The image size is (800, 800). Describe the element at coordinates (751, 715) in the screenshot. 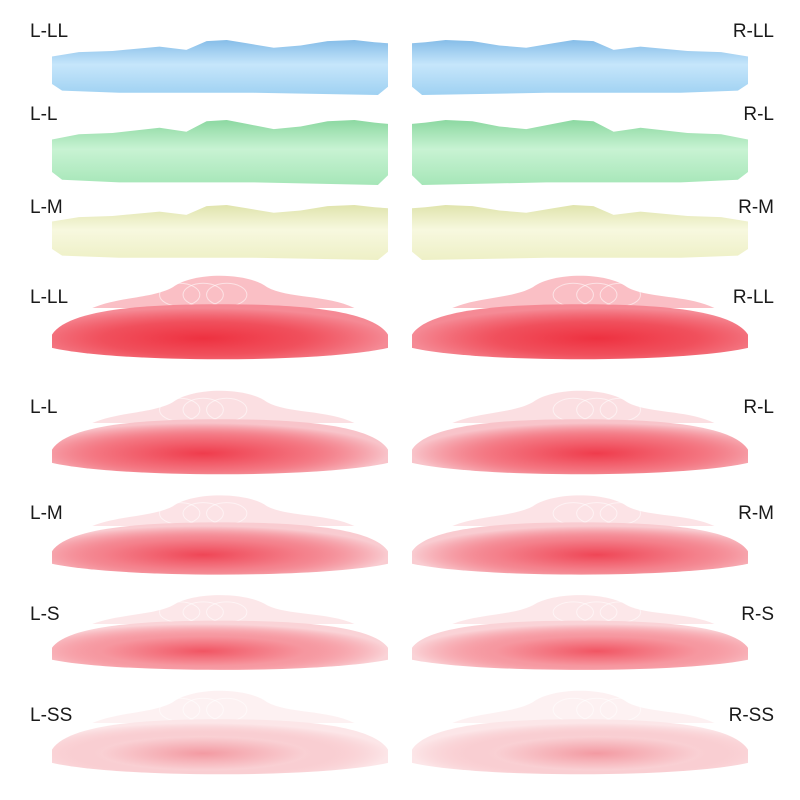

I see `right-size-label: R-SS` at that location.